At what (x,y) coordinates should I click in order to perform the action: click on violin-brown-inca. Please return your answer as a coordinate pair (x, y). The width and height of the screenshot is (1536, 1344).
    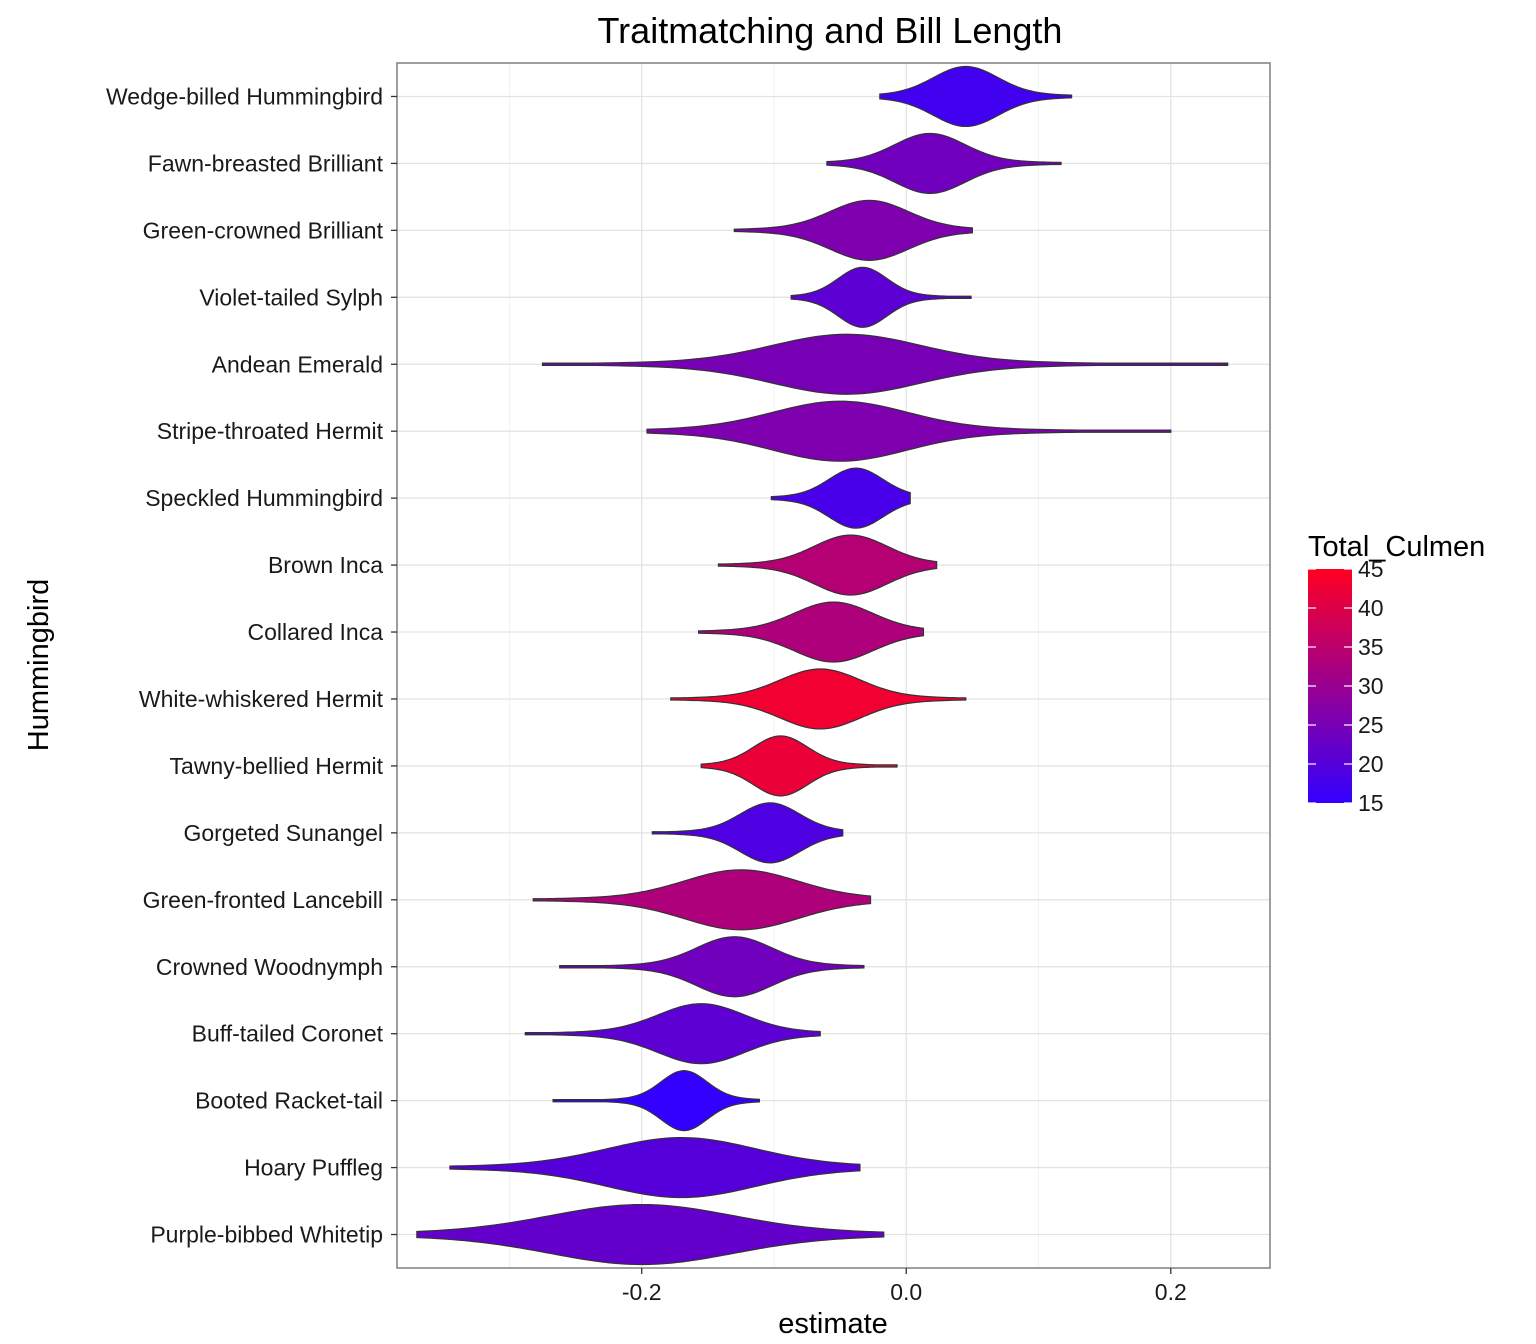
    Looking at the image, I should click on (827, 565).